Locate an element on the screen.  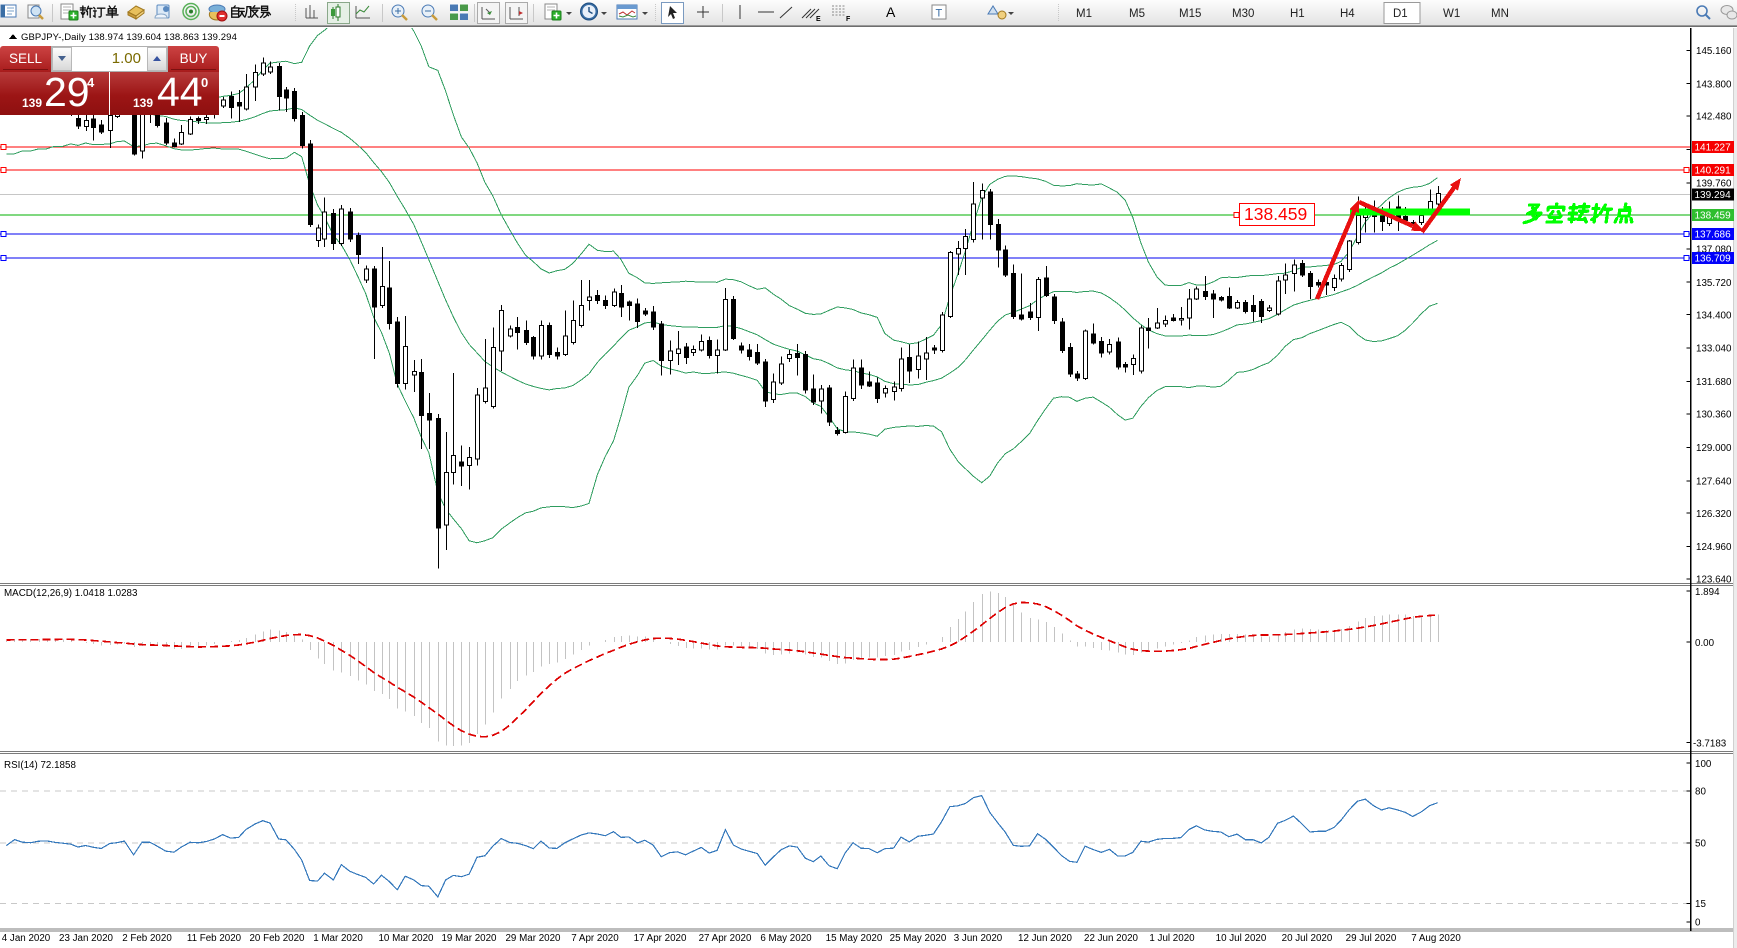
svg-text: 27 Apr 2020 is located at coordinates (725, 938).